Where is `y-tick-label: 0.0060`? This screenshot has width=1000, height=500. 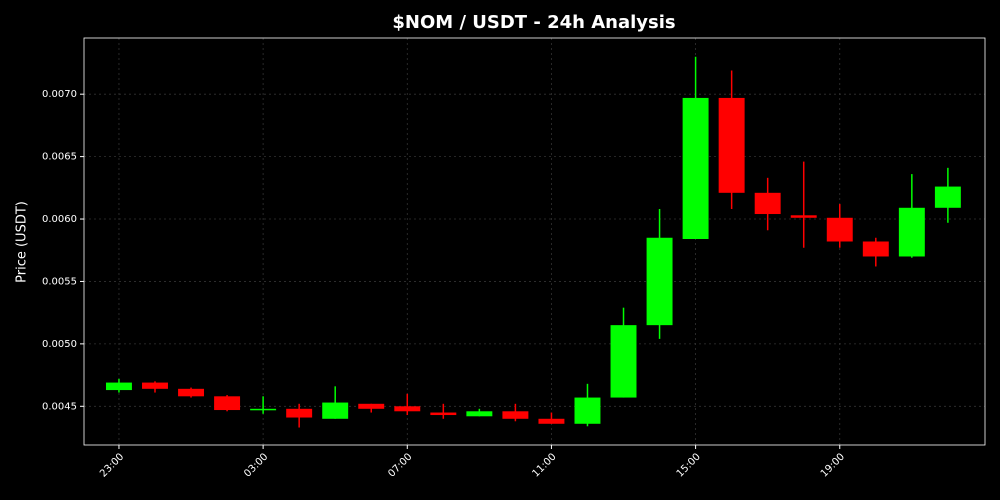
y-tick-label: 0.0060 is located at coordinates (59, 219).